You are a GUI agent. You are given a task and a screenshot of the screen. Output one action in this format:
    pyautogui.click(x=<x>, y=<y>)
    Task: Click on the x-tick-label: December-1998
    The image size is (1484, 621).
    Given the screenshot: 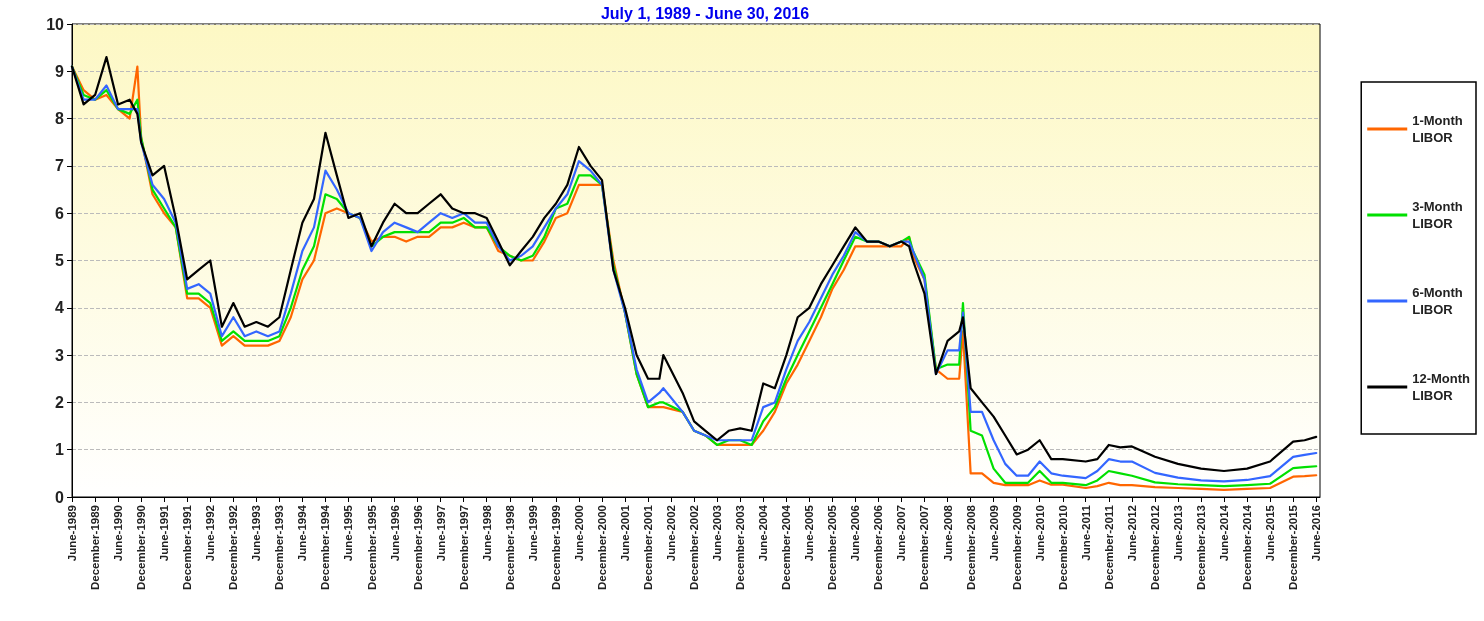 What is the action you would take?
    pyautogui.click(x=509, y=547)
    